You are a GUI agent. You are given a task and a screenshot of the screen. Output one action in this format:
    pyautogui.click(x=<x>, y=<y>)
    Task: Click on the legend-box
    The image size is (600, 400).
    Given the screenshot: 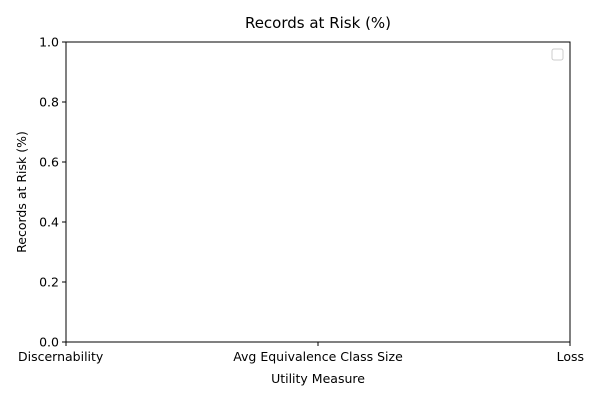 What is the action you would take?
    pyautogui.click(x=557, y=54)
    